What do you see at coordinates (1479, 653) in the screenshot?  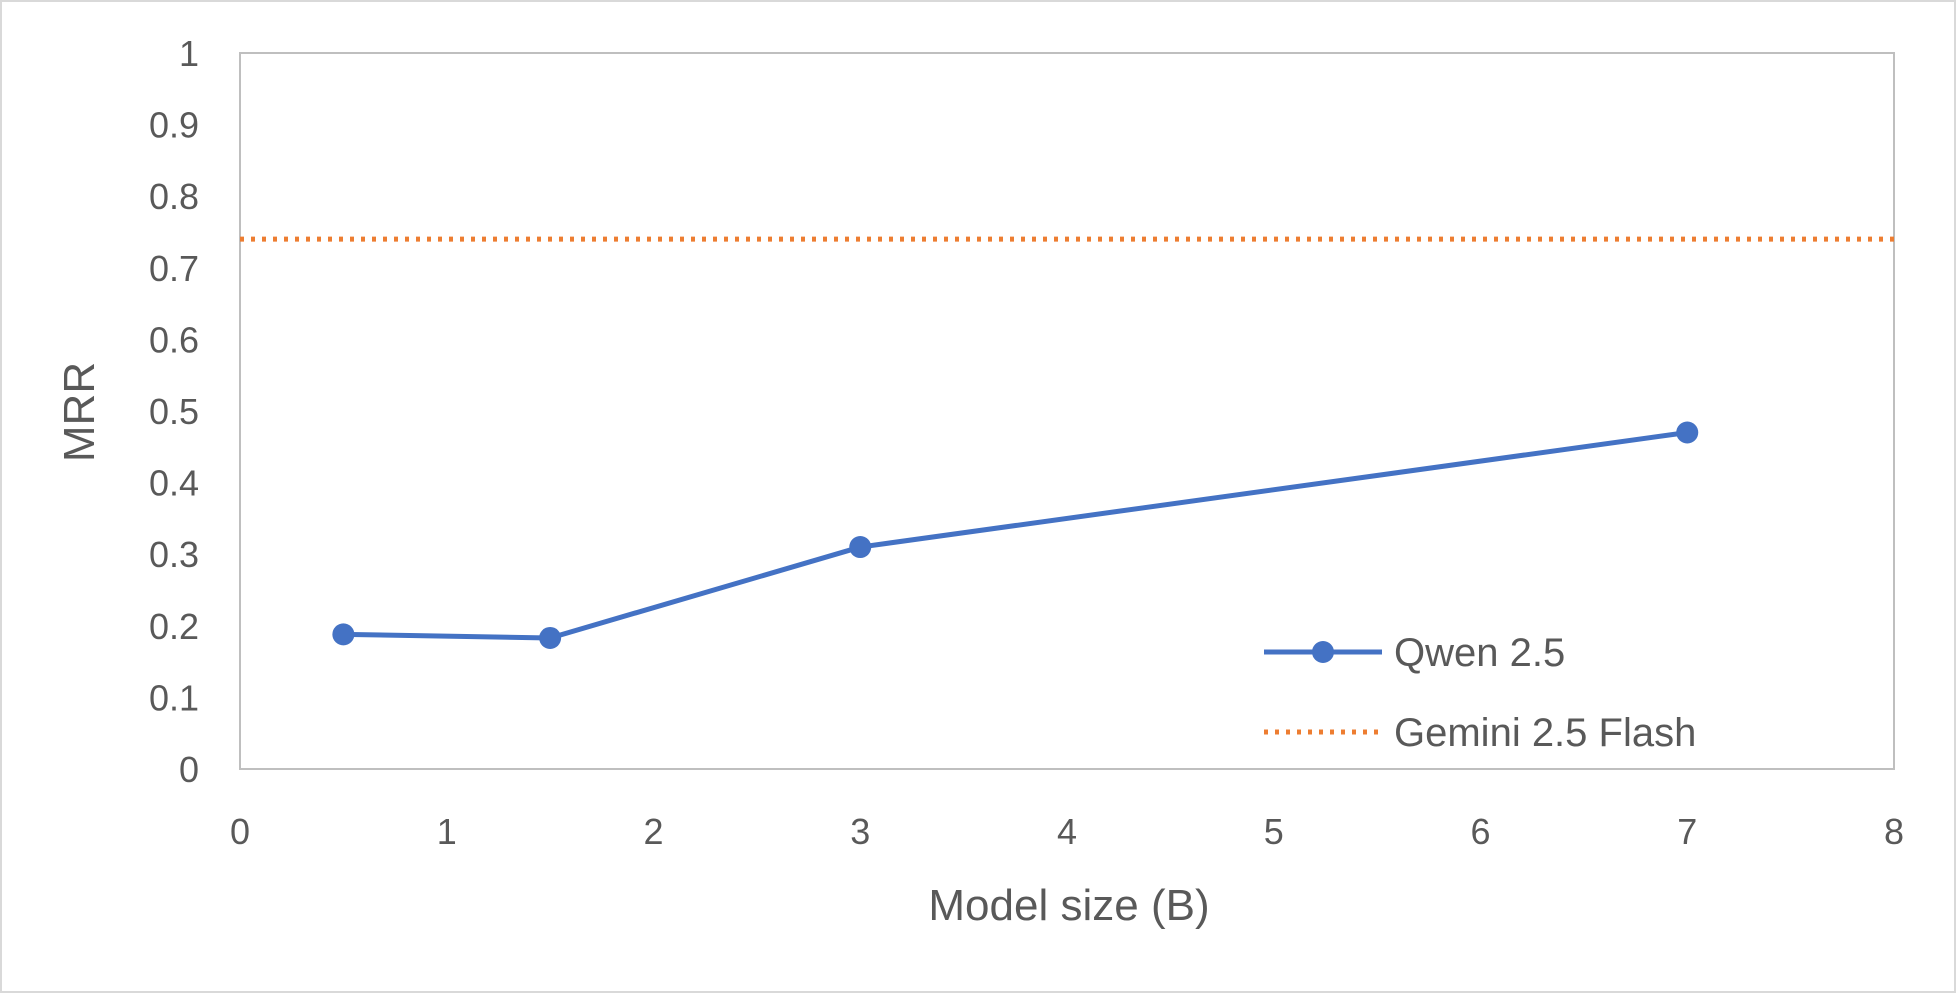 I see `legend-label-qwen: Qwen 2.5` at bounding box center [1479, 653].